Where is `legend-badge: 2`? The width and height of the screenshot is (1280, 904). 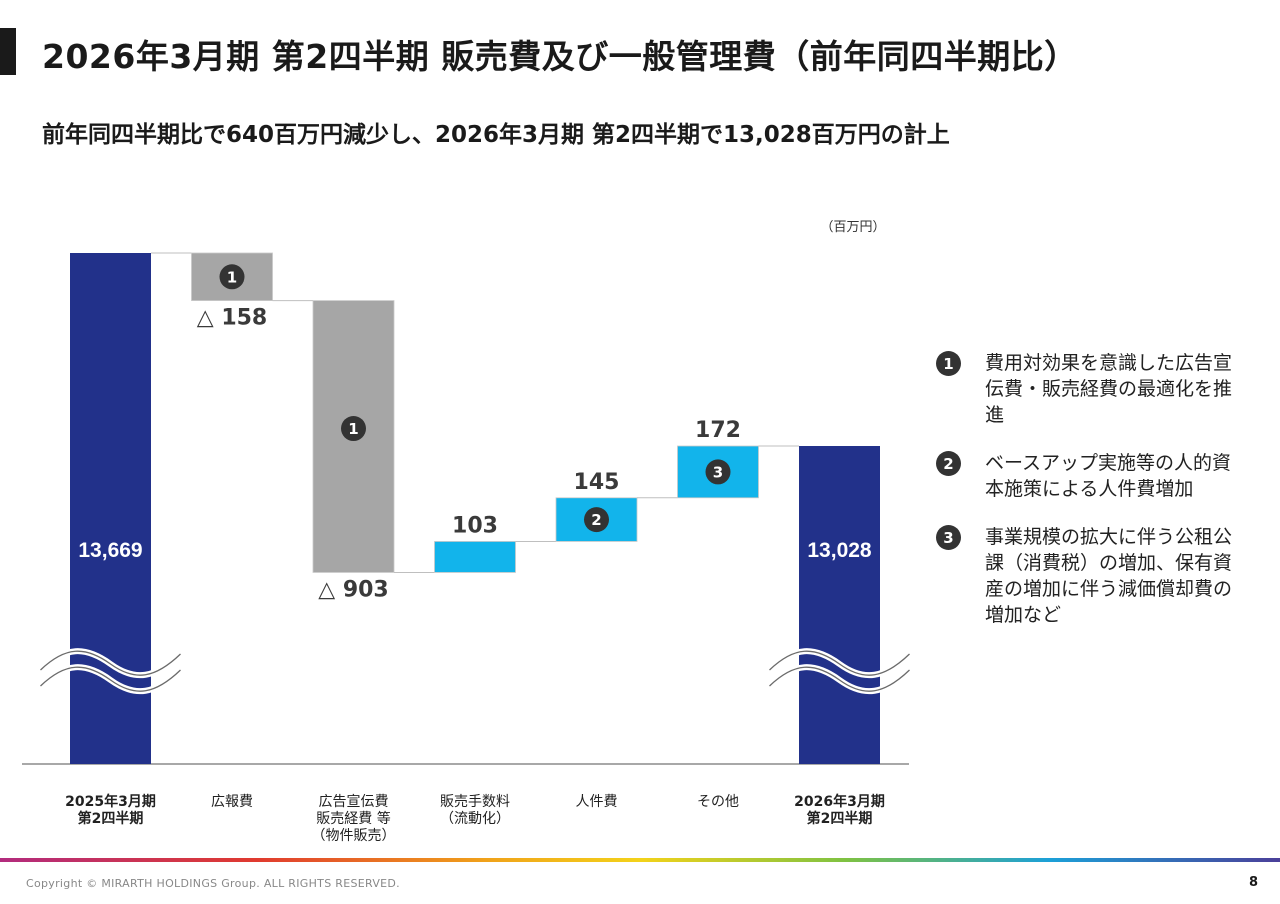 legend-badge: 2 is located at coordinates (948, 463).